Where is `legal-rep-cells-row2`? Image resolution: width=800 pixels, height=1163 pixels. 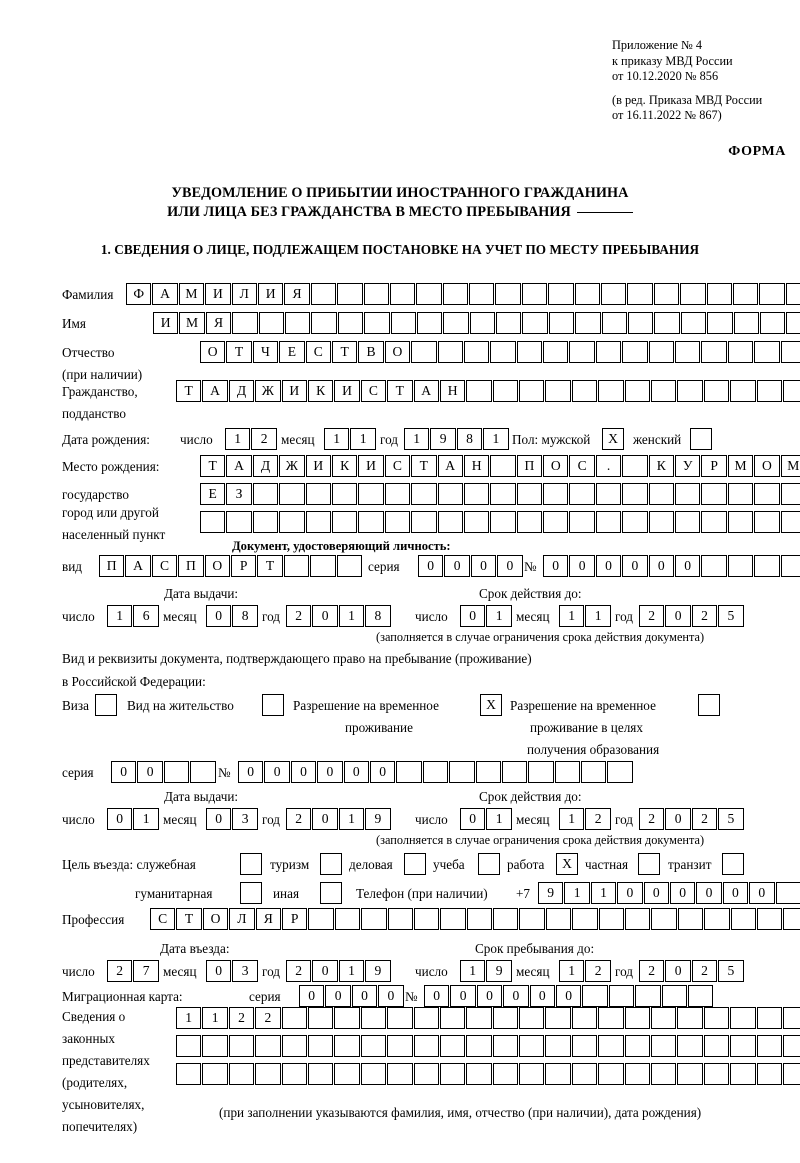
legal-rep-cells-row2 is located at coordinates (488, 1046).